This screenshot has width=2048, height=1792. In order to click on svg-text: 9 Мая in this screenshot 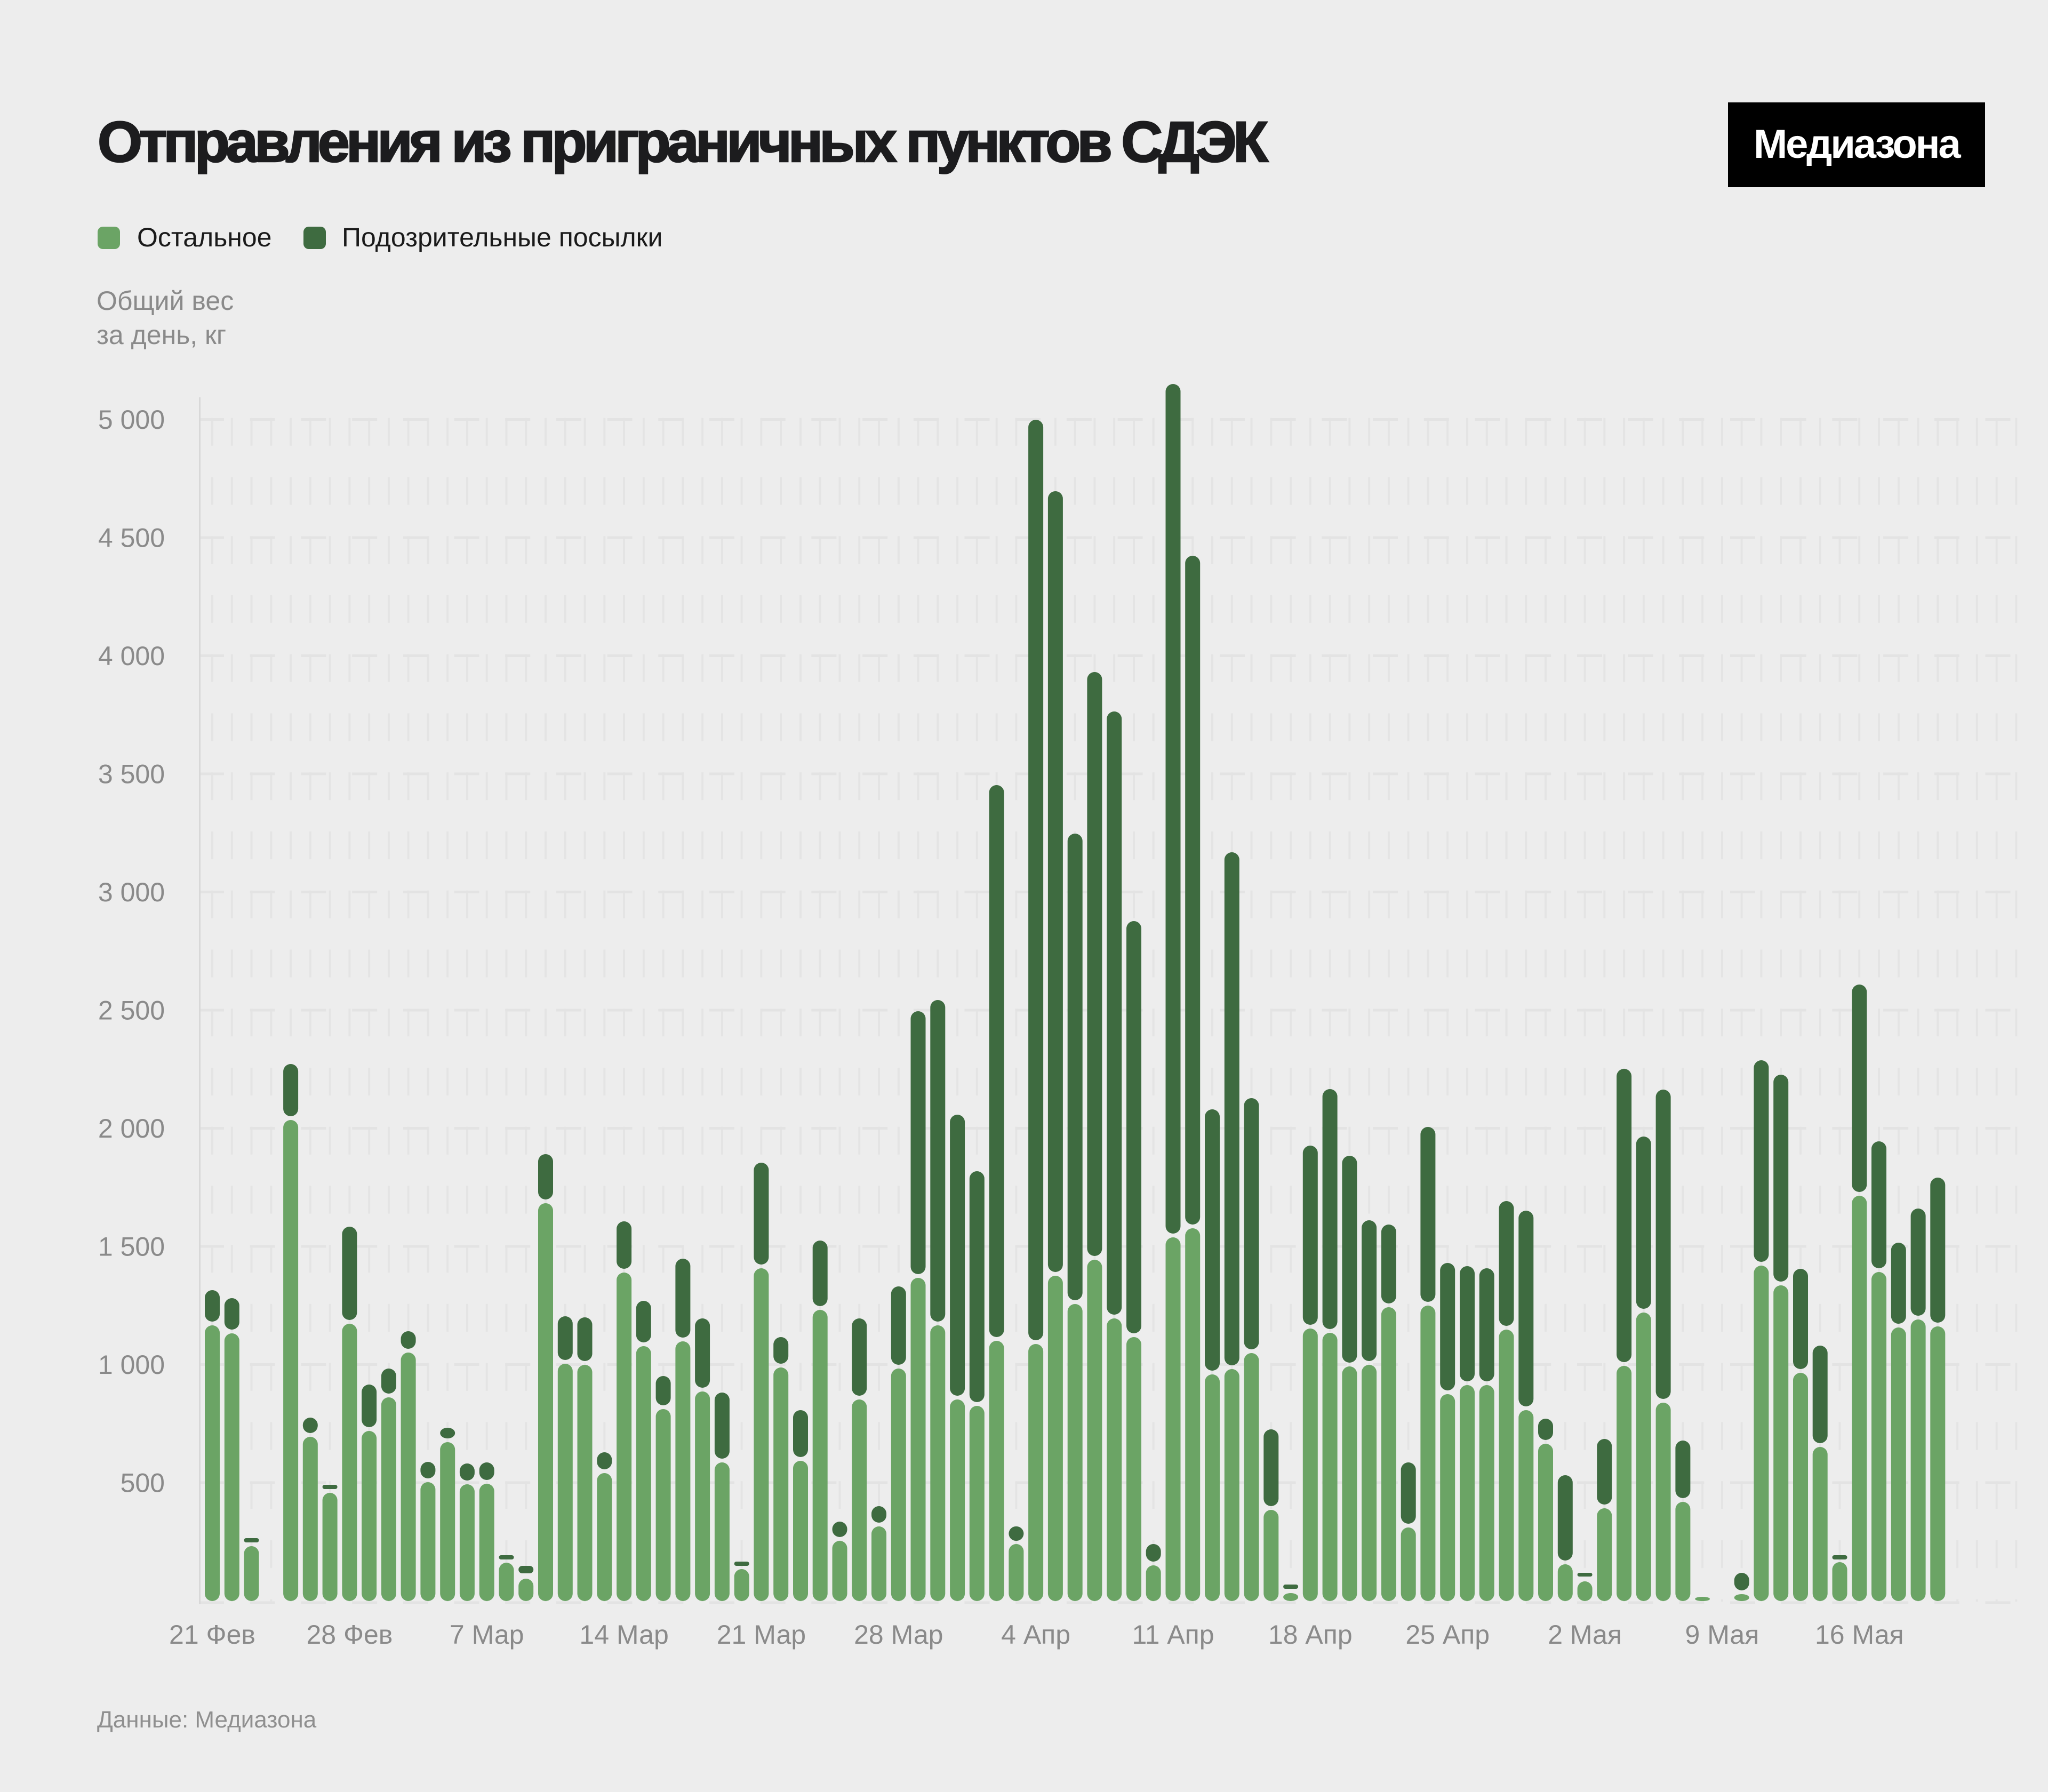, I will do `click(1722, 1635)`.